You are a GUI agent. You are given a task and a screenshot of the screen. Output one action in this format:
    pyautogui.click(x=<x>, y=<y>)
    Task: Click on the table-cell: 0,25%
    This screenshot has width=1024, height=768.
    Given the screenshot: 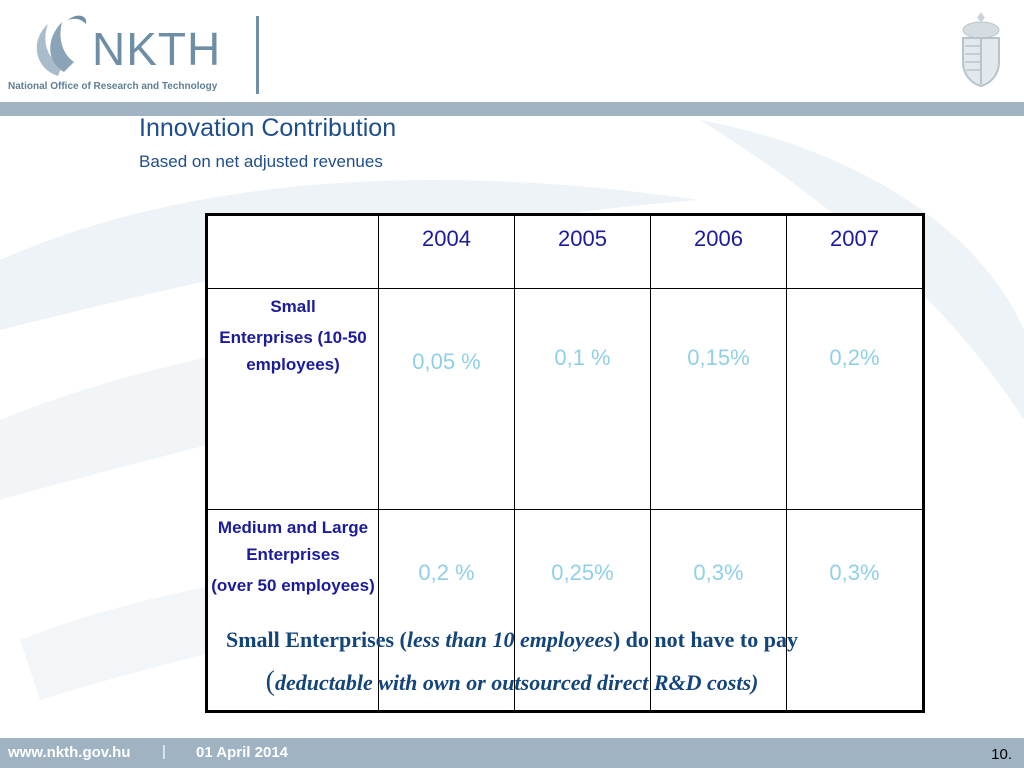 What is the action you would take?
    pyautogui.click(x=582, y=610)
    